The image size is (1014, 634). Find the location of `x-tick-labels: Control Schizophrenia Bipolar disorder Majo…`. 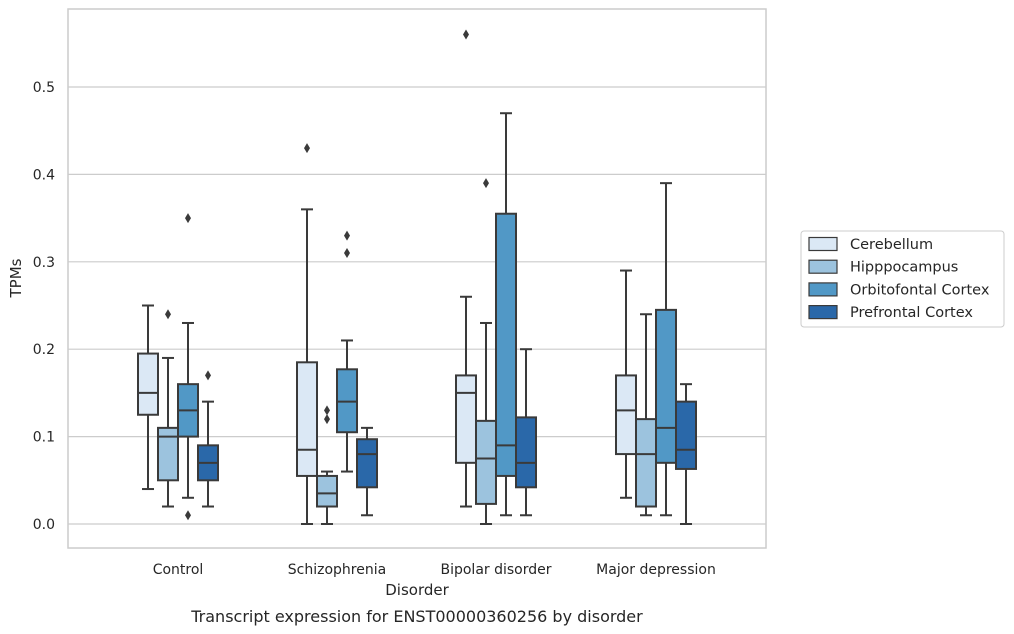

x-tick-labels: Control Schizophrenia Bipolar disorder Majo… is located at coordinates (434, 570).